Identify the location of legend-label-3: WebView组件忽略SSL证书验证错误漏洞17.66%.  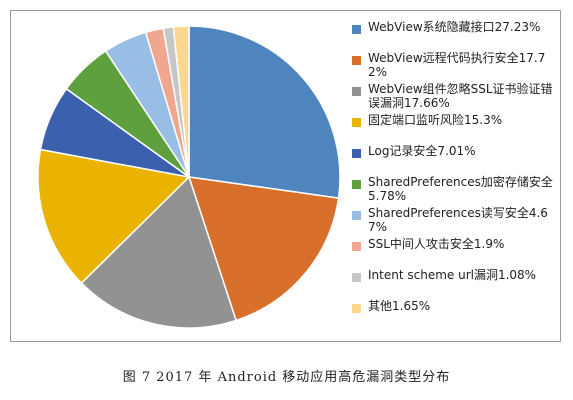
(460, 96).